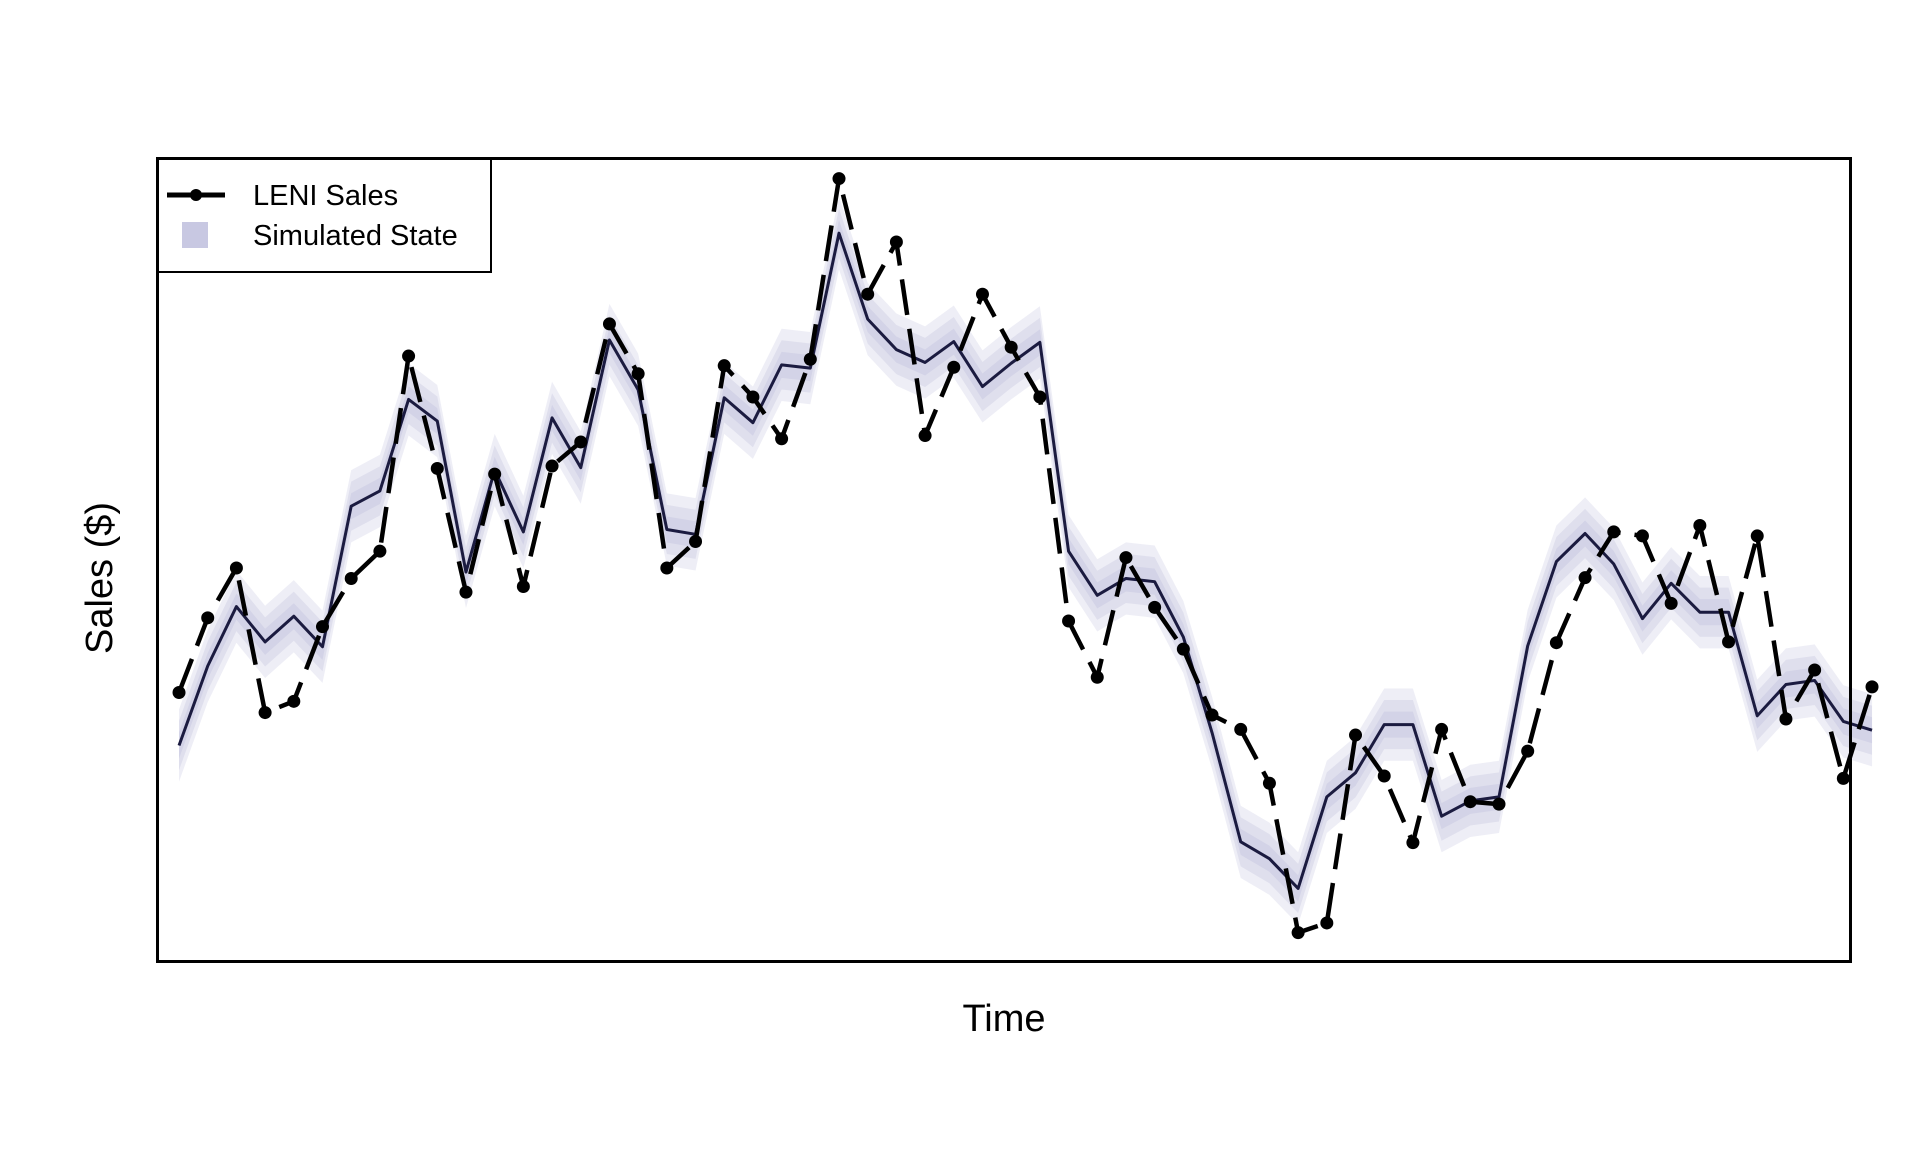 This screenshot has width=1920, height=1152. I want to click on y-axis-title: Sales ($), so click(100, 578).